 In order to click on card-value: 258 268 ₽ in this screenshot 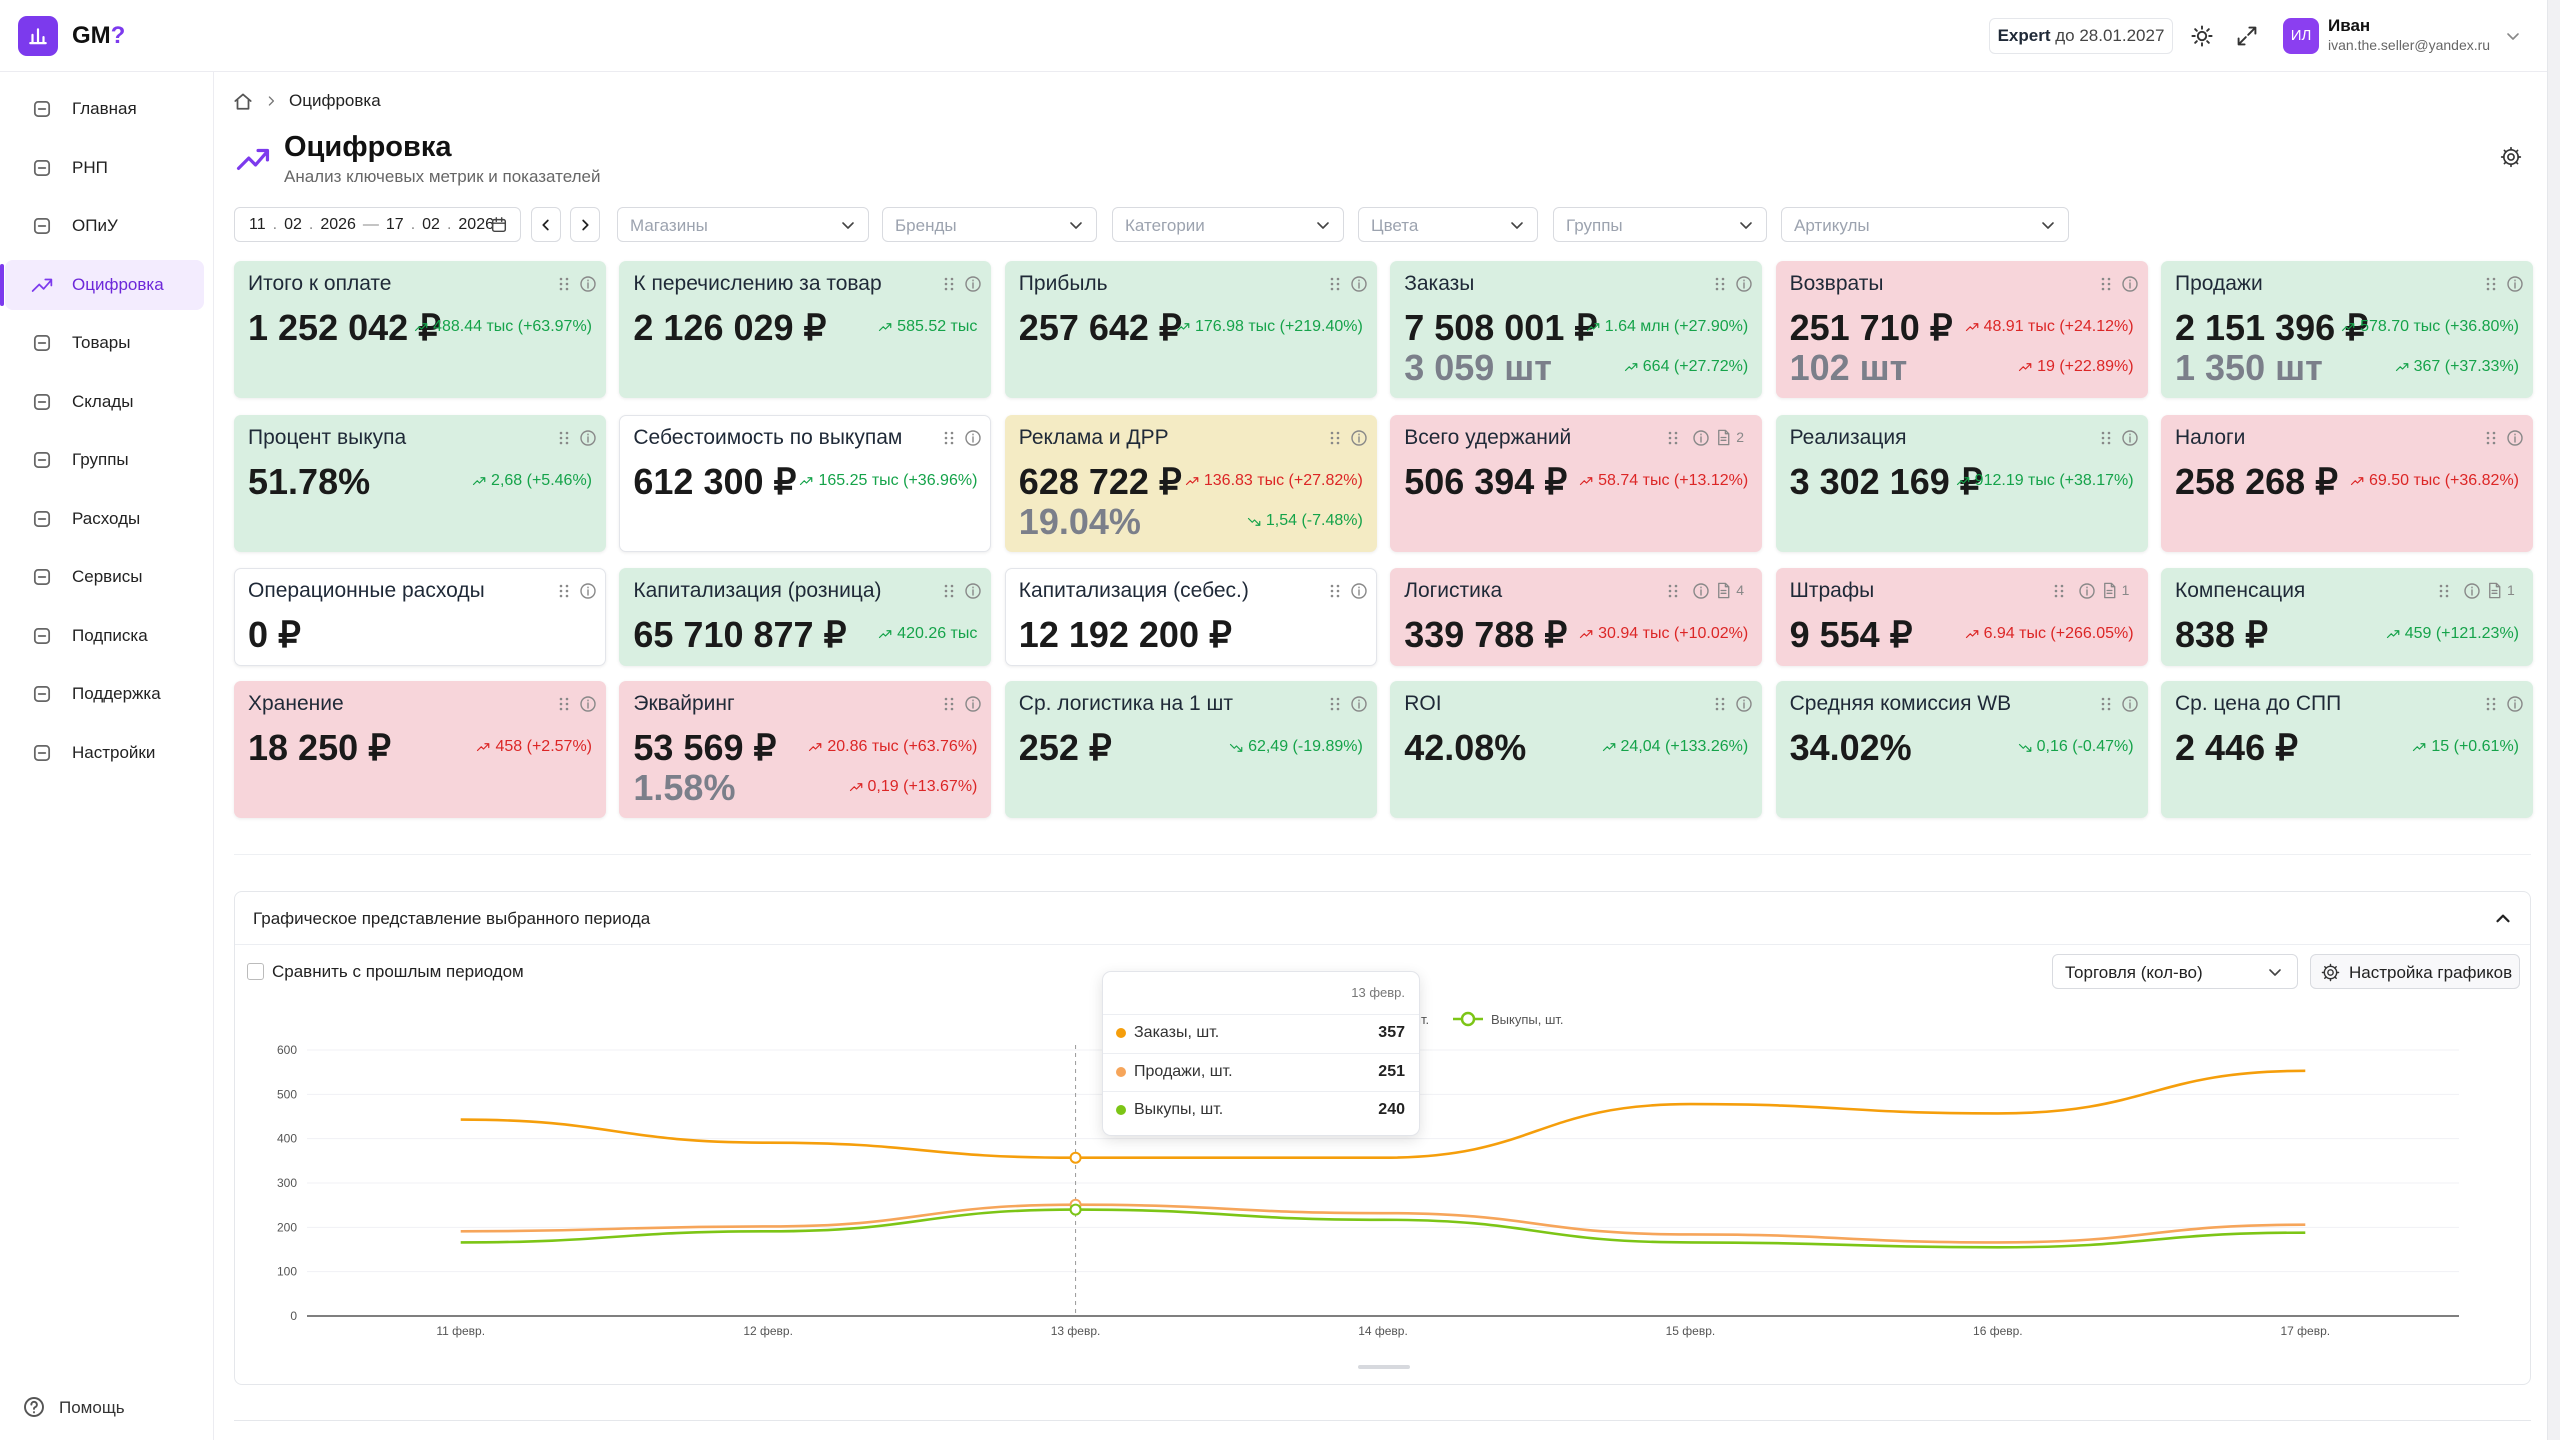, I will do `click(2257, 481)`.